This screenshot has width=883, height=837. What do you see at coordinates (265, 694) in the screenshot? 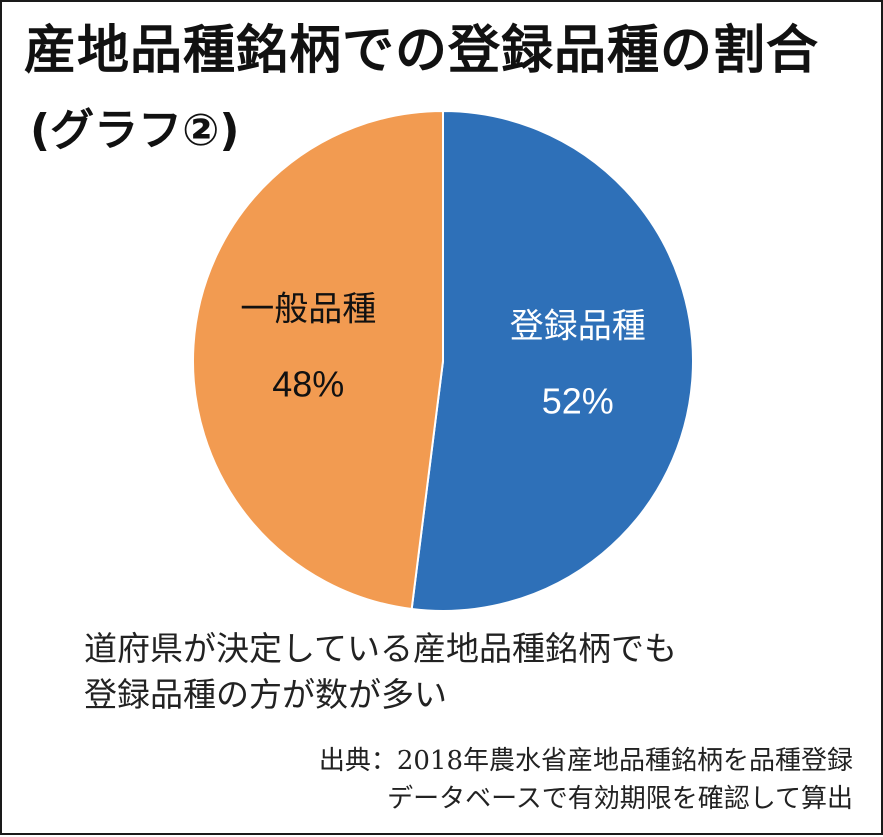
I see `caption-line-2: 登録品種の方が数が多い` at bounding box center [265, 694].